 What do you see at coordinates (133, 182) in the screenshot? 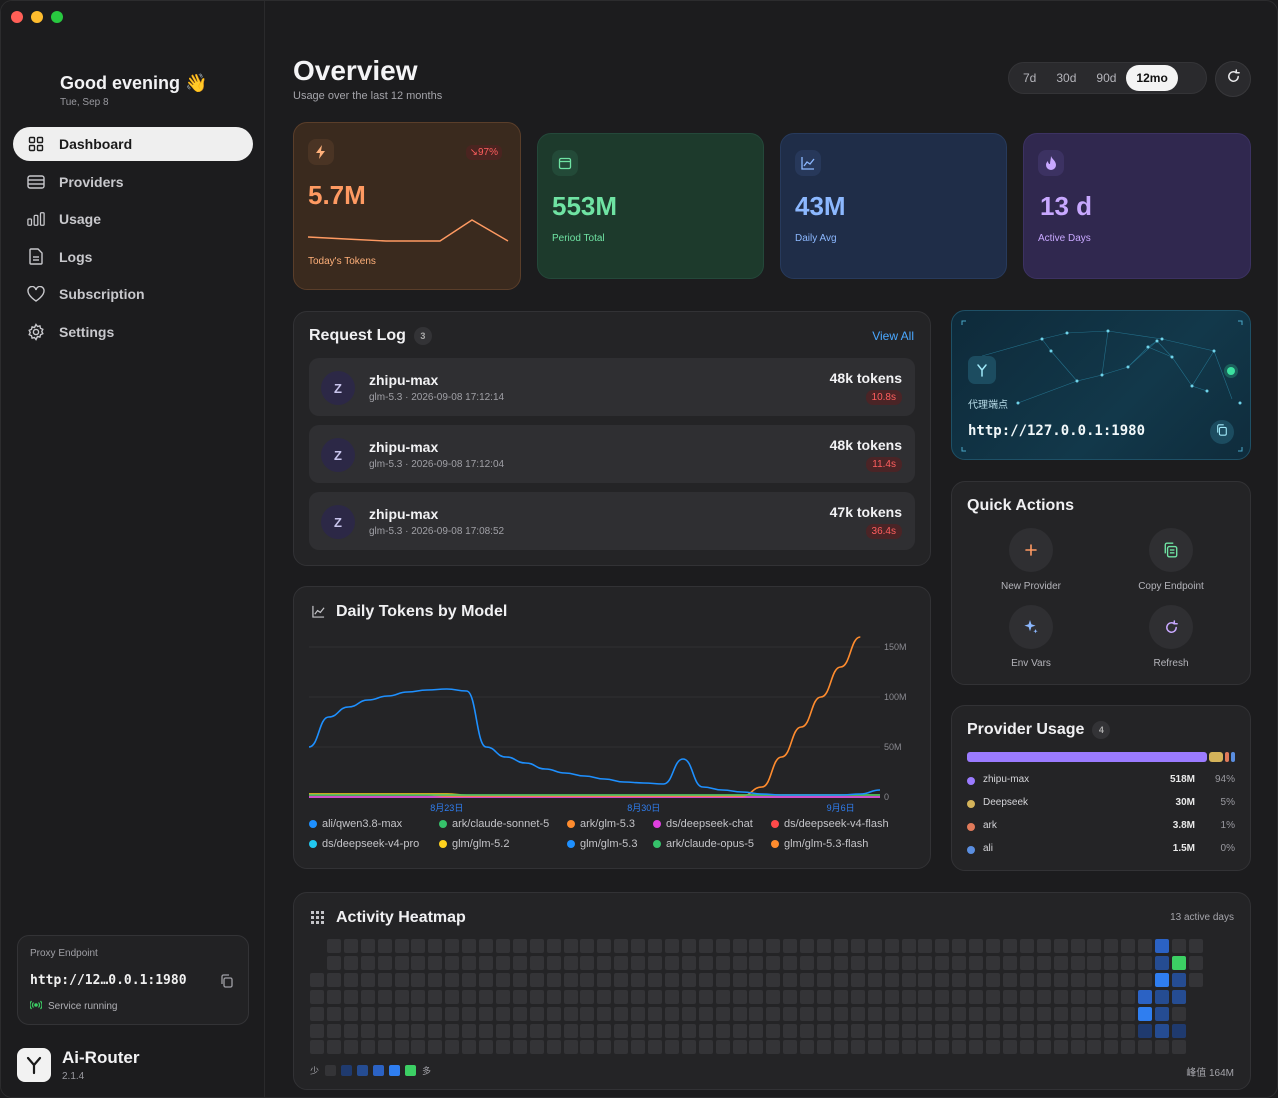
I see `sidebar-item-providers: Providers` at bounding box center [133, 182].